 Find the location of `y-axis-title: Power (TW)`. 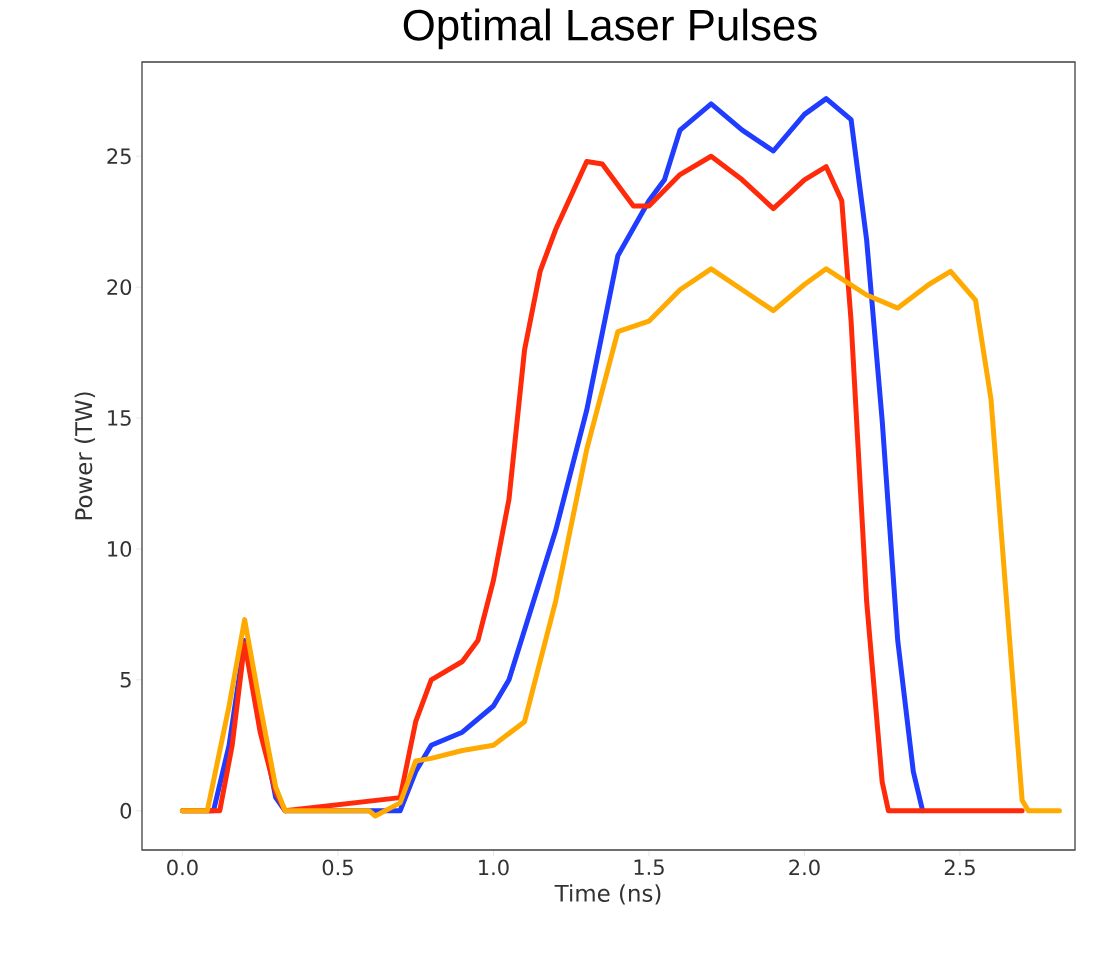

y-axis-title: Power (TW) is located at coordinates (85, 456).